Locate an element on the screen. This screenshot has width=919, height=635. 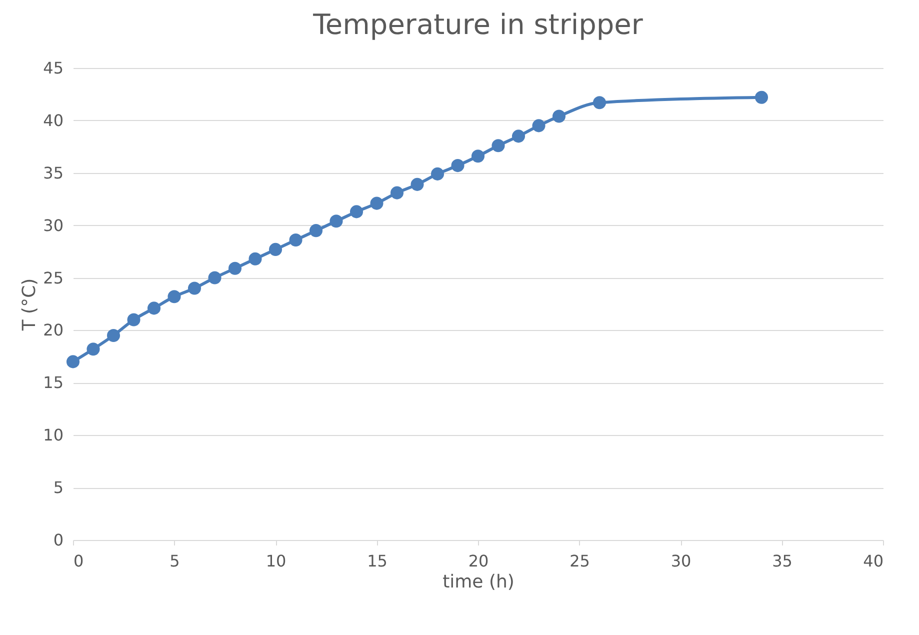
y-tick-label: 0 is located at coordinates (58, 540).